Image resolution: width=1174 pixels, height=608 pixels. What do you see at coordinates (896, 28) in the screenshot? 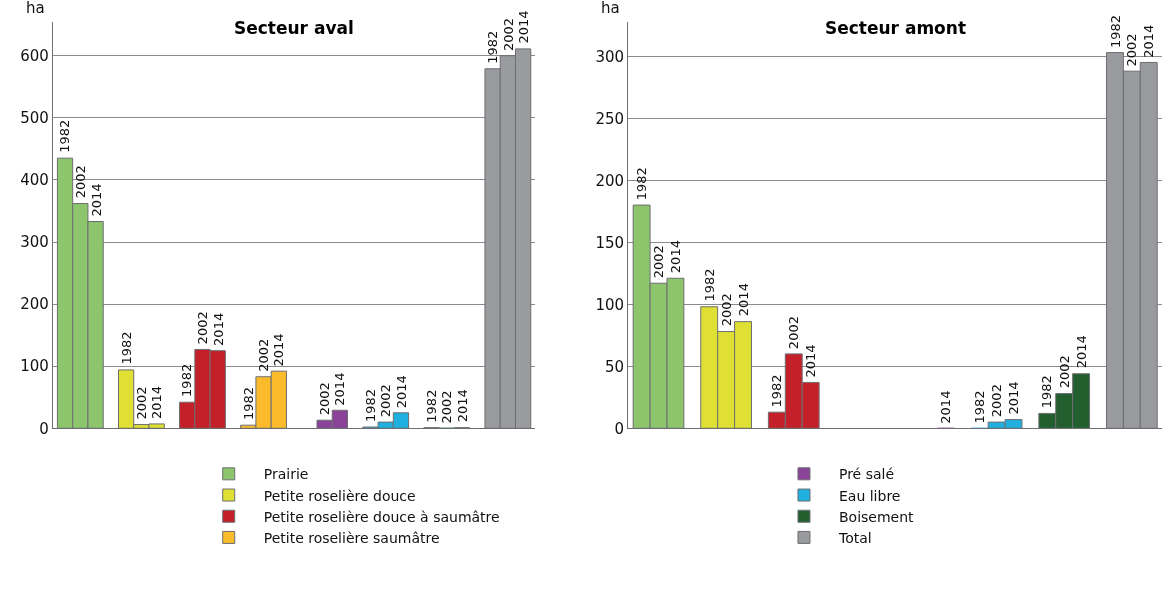
I see `chart-title: Secteur amont` at bounding box center [896, 28].